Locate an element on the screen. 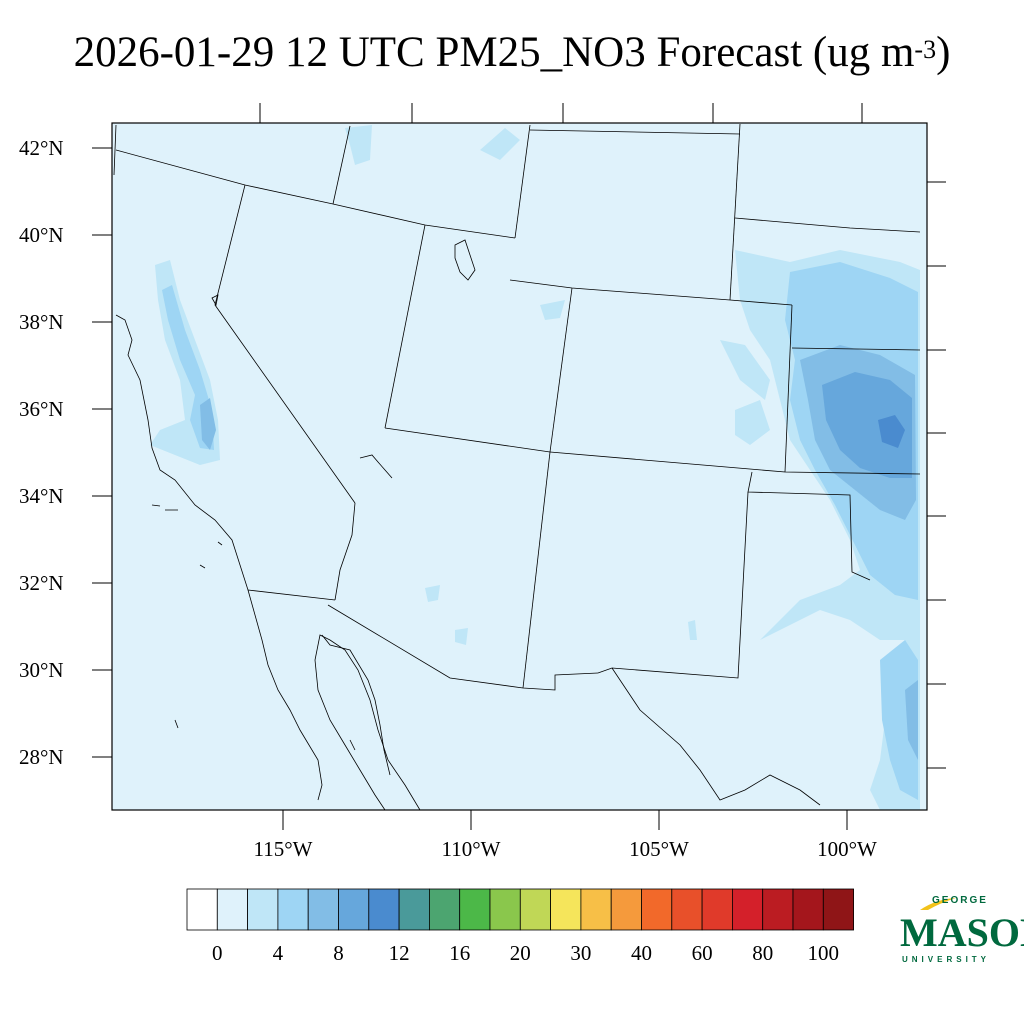  colorbar-label: 60 is located at coordinates (702, 953).